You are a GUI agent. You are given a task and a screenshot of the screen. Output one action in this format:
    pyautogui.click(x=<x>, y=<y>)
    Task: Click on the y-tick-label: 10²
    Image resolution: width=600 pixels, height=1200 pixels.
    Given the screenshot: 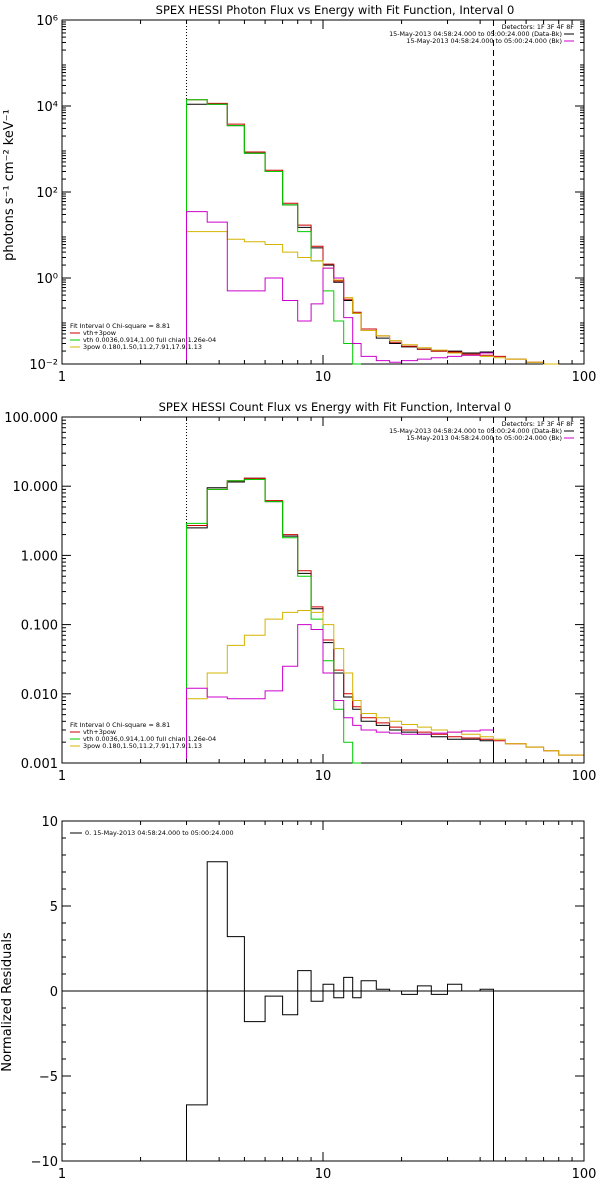 What is the action you would take?
    pyautogui.click(x=47, y=193)
    